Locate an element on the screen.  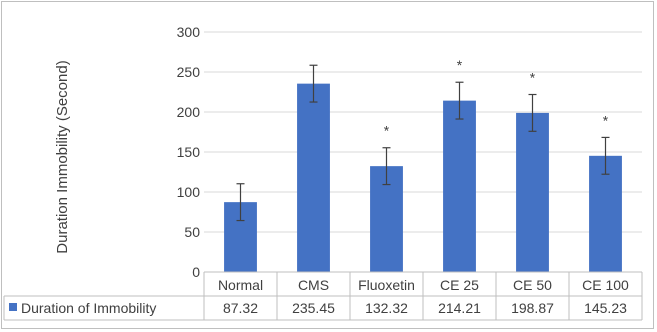
x-category-label: Fluoxetin is located at coordinates (386, 285).